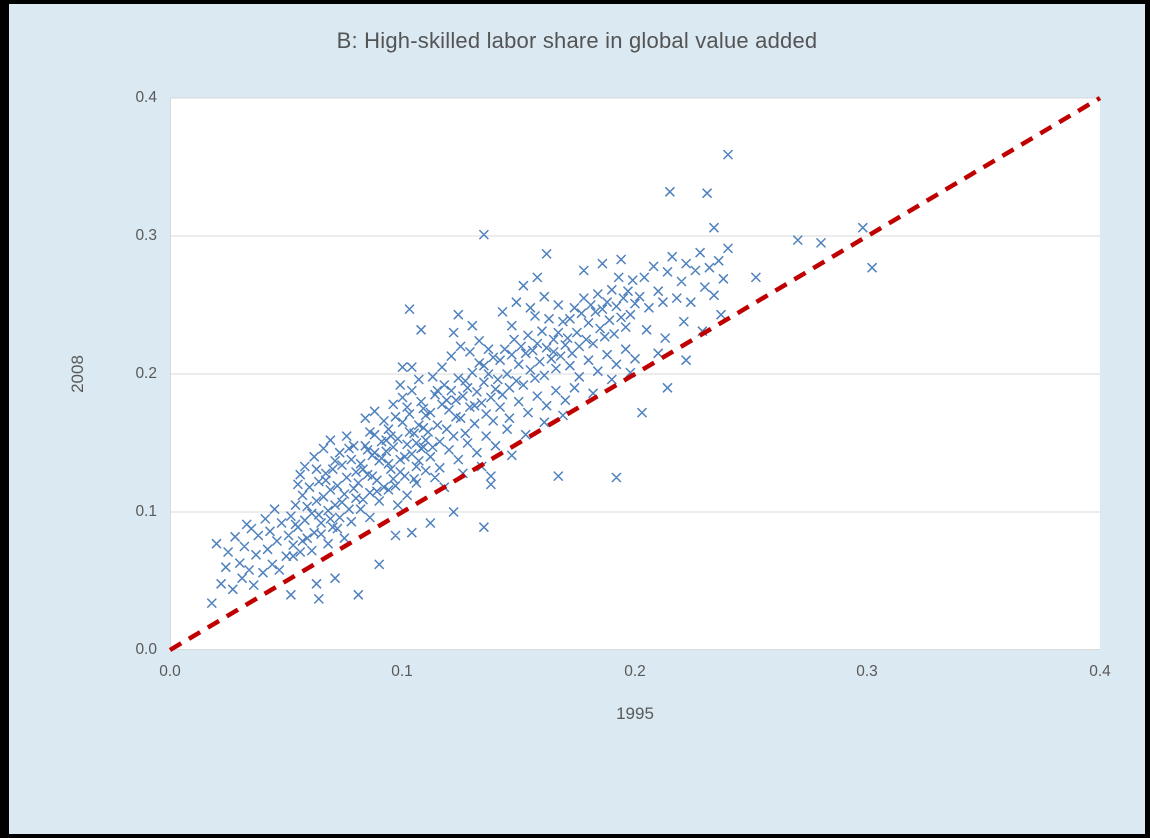 The height and width of the screenshot is (838, 1150). Describe the element at coordinates (146, 511) in the screenshot. I see `y-tick-label-0.1: 0.1` at that location.